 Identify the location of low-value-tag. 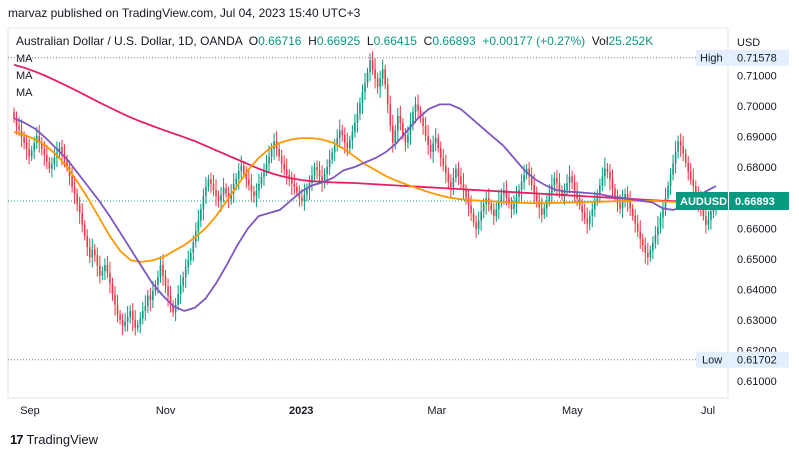
(759, 359).